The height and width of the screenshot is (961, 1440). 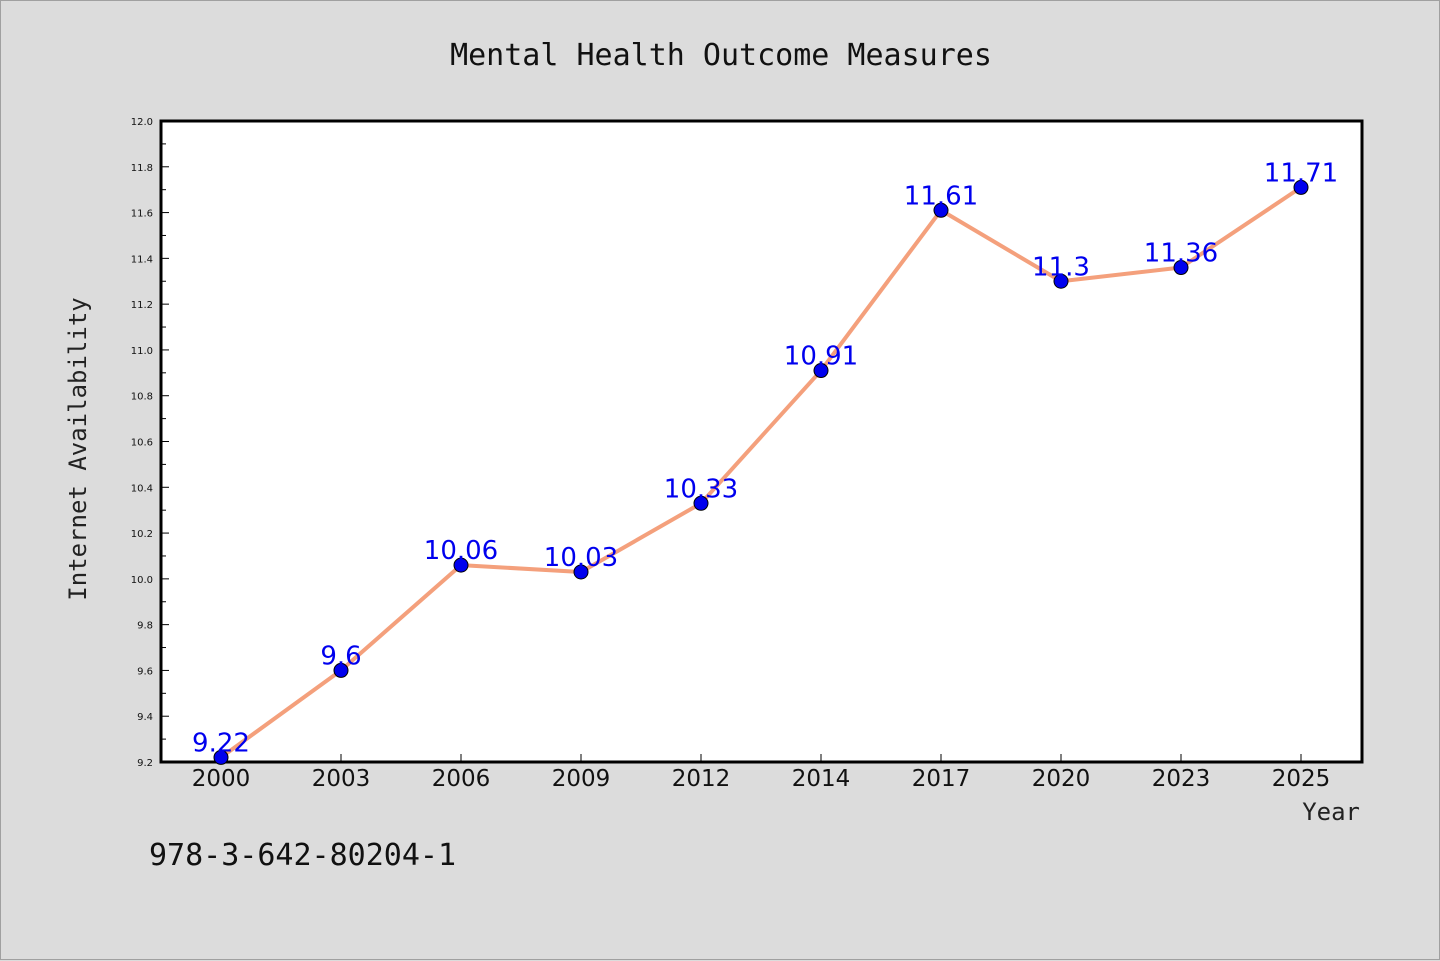 What do you see at coordinates (145, 763) in the screenshot?
I see `y-tick-label: 9.2` at bounding box center [145, 763].